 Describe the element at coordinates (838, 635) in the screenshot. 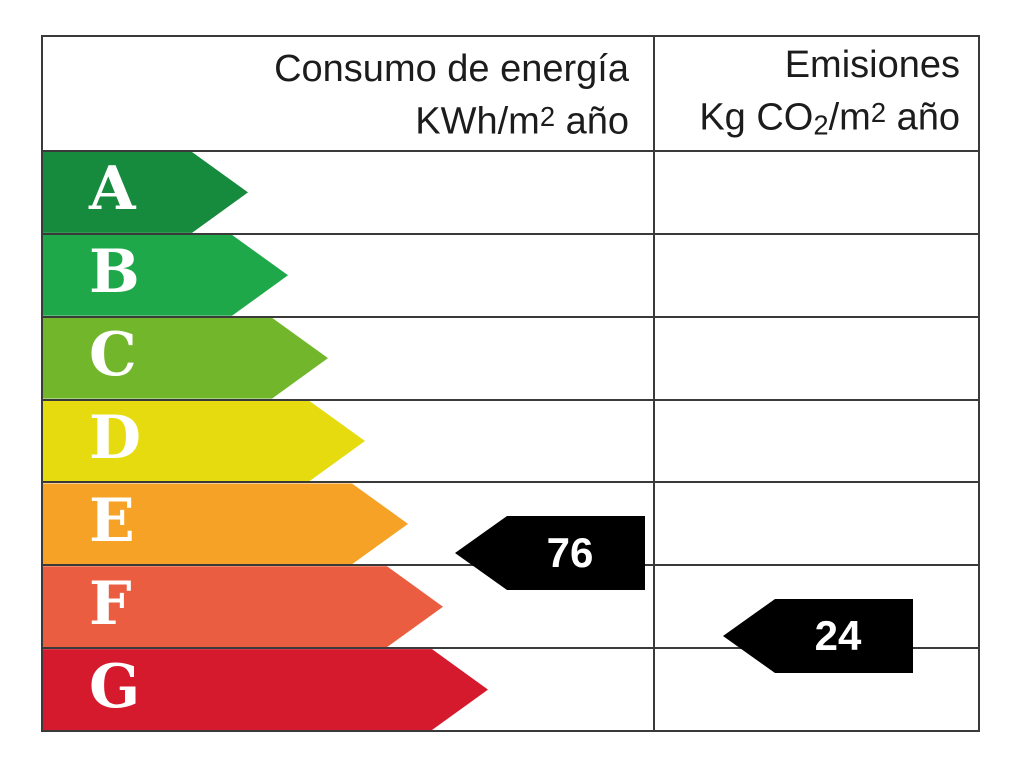

I see `emissions-value: 24` at that location.